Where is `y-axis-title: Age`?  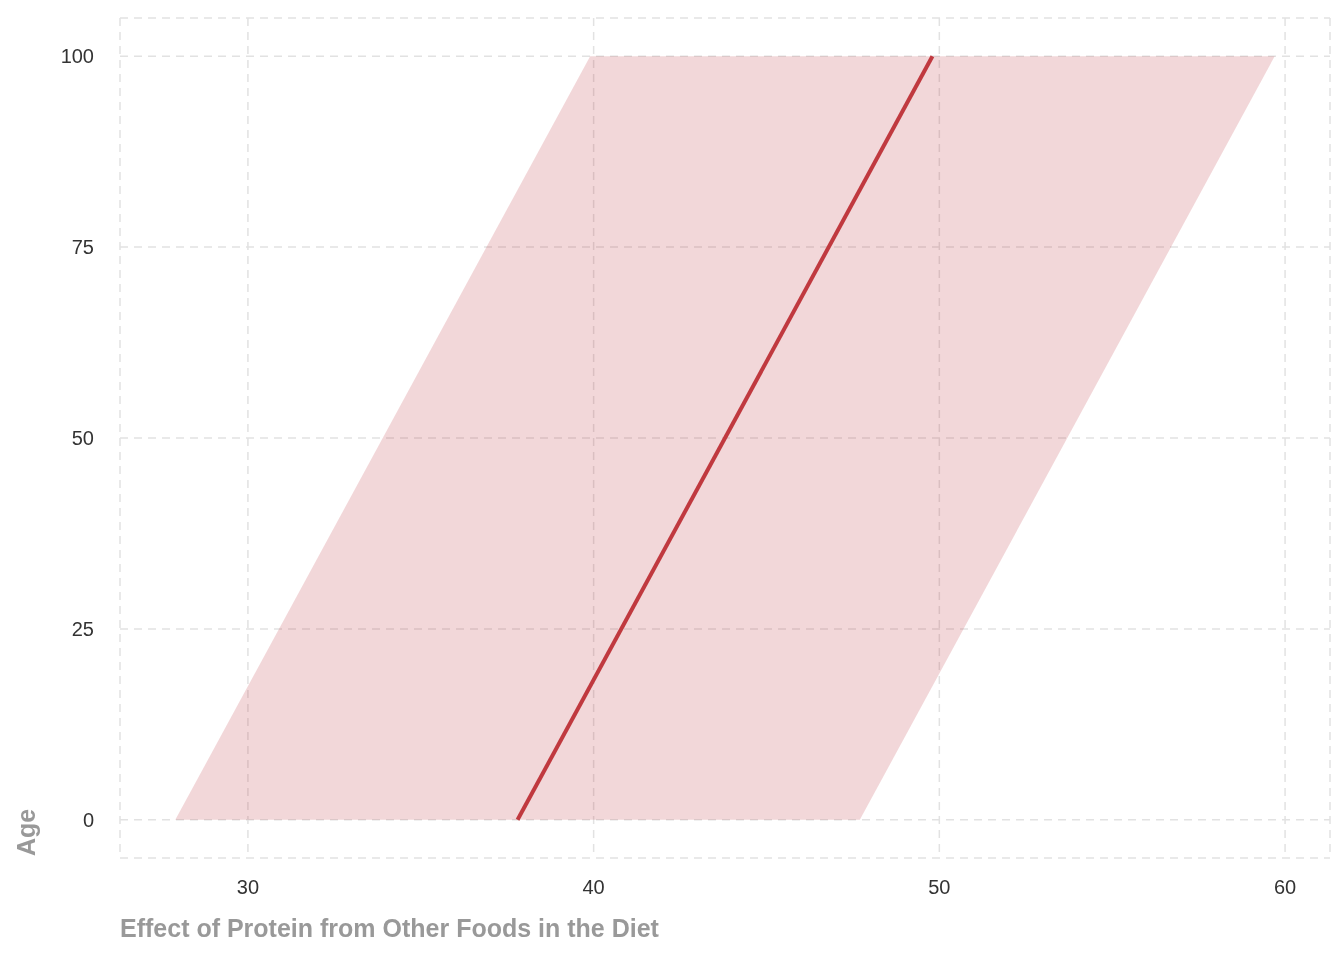 y-axis-title: Age is located at coordinates (26, 832).